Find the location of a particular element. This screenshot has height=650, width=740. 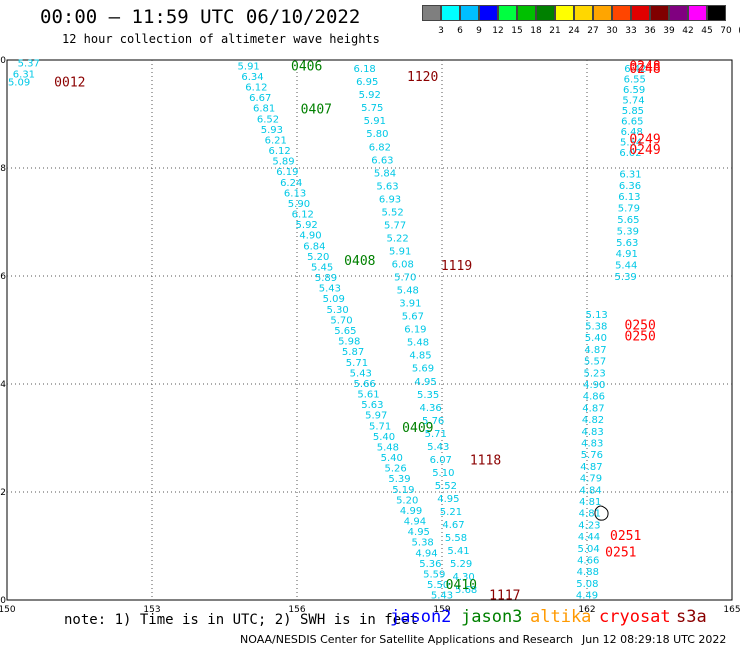

swh-value: 5.22 is located at coordinates (398, 238).